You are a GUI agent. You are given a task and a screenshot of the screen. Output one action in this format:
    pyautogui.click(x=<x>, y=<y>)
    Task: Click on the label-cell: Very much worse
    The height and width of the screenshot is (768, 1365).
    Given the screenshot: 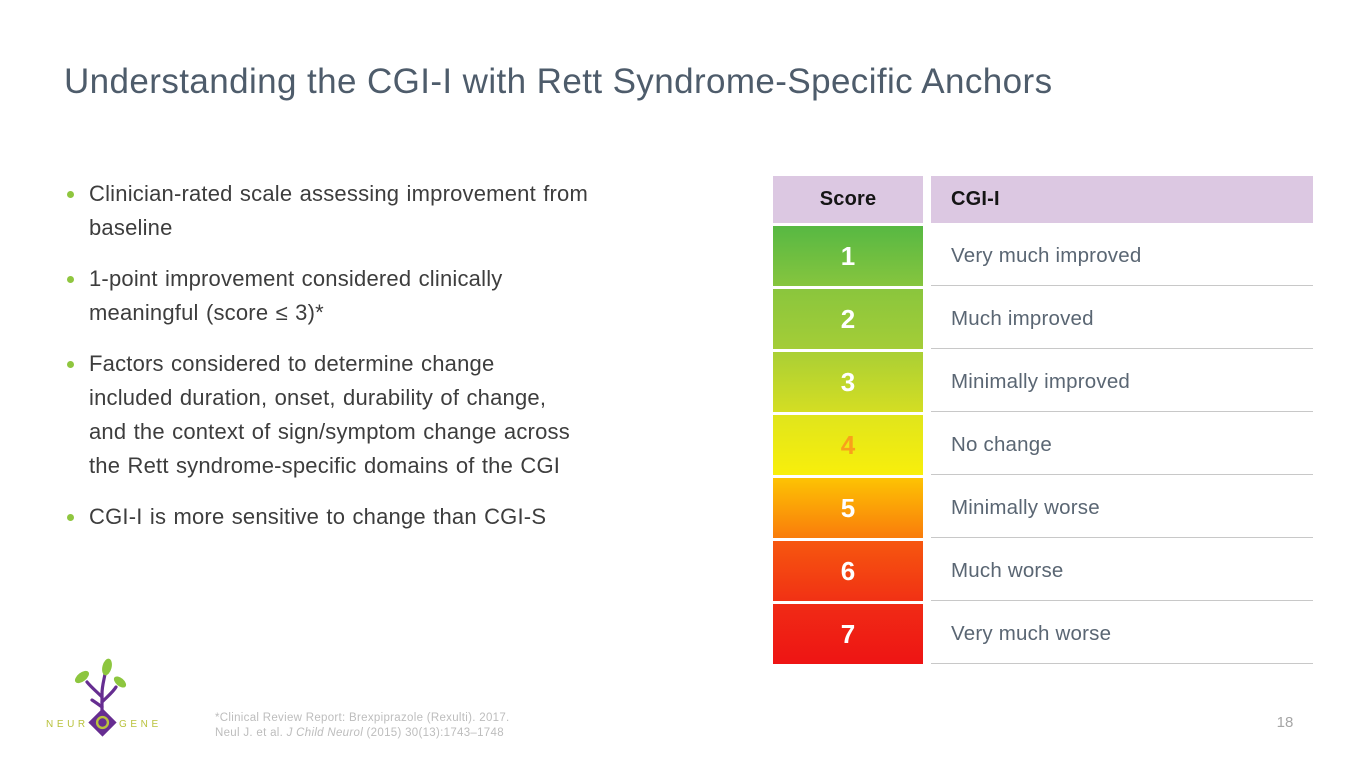 What is the action you would take?
    pyautogui.click(x=1122, y=634)
    